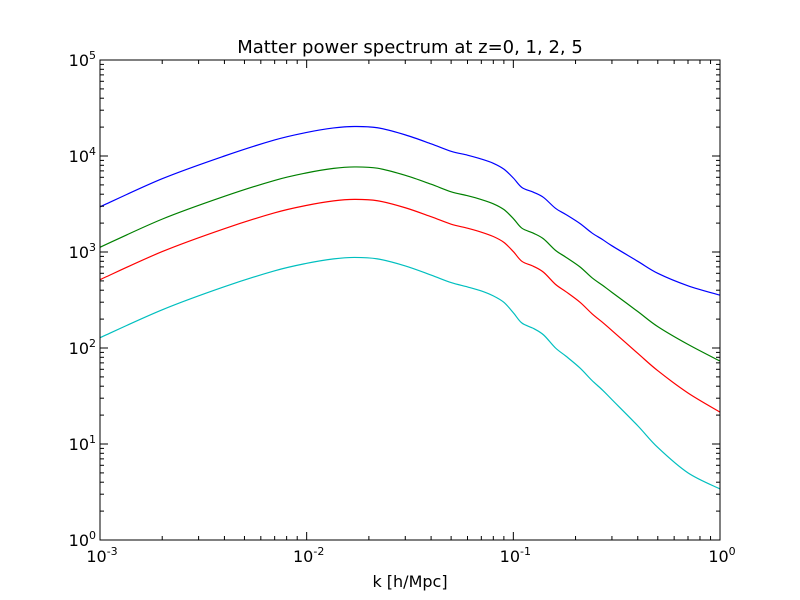  I want to click on y-tick-label: 10⁴, so click(82, 155).